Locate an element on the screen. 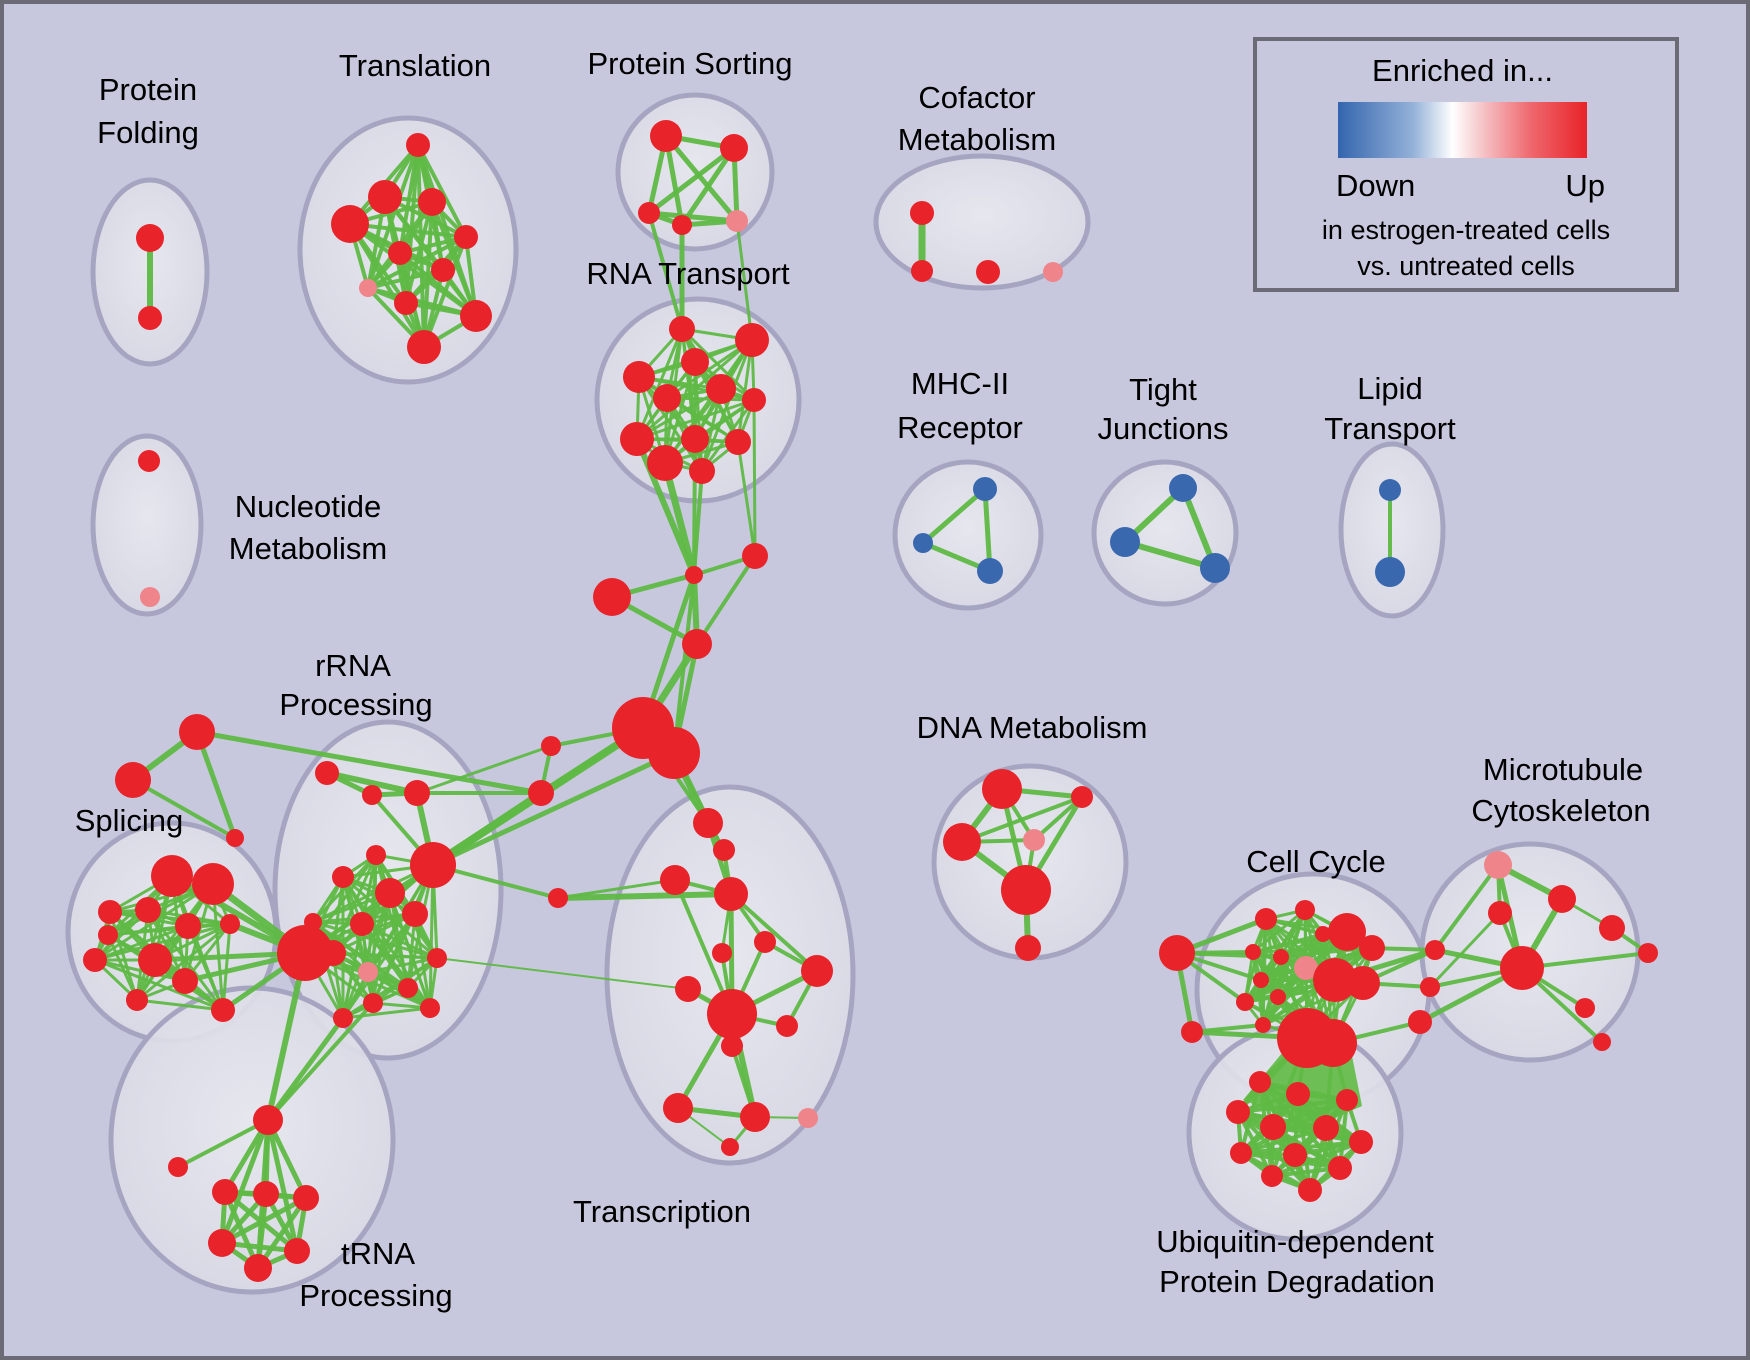 Image resolution: width=1750 pixels, height=1360 pixels. node-cc4 is located at coordinates (1305, 910).